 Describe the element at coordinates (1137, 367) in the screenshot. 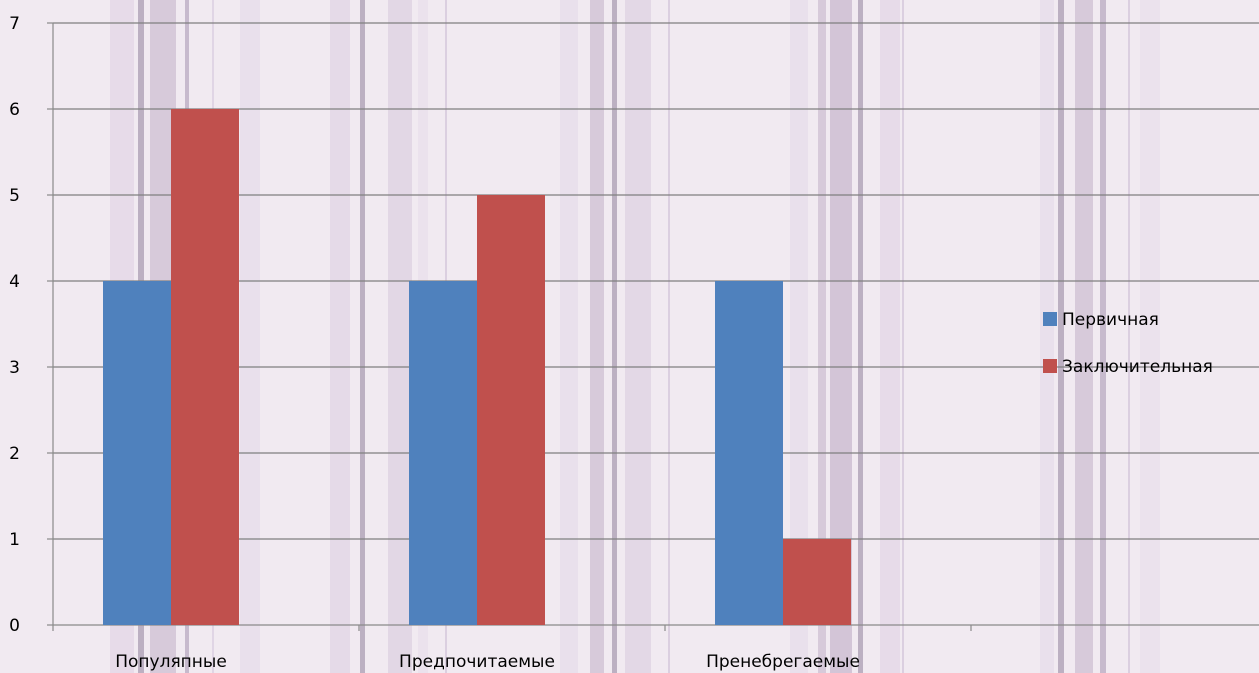

I see `legend-label: Заключительная` at that location.